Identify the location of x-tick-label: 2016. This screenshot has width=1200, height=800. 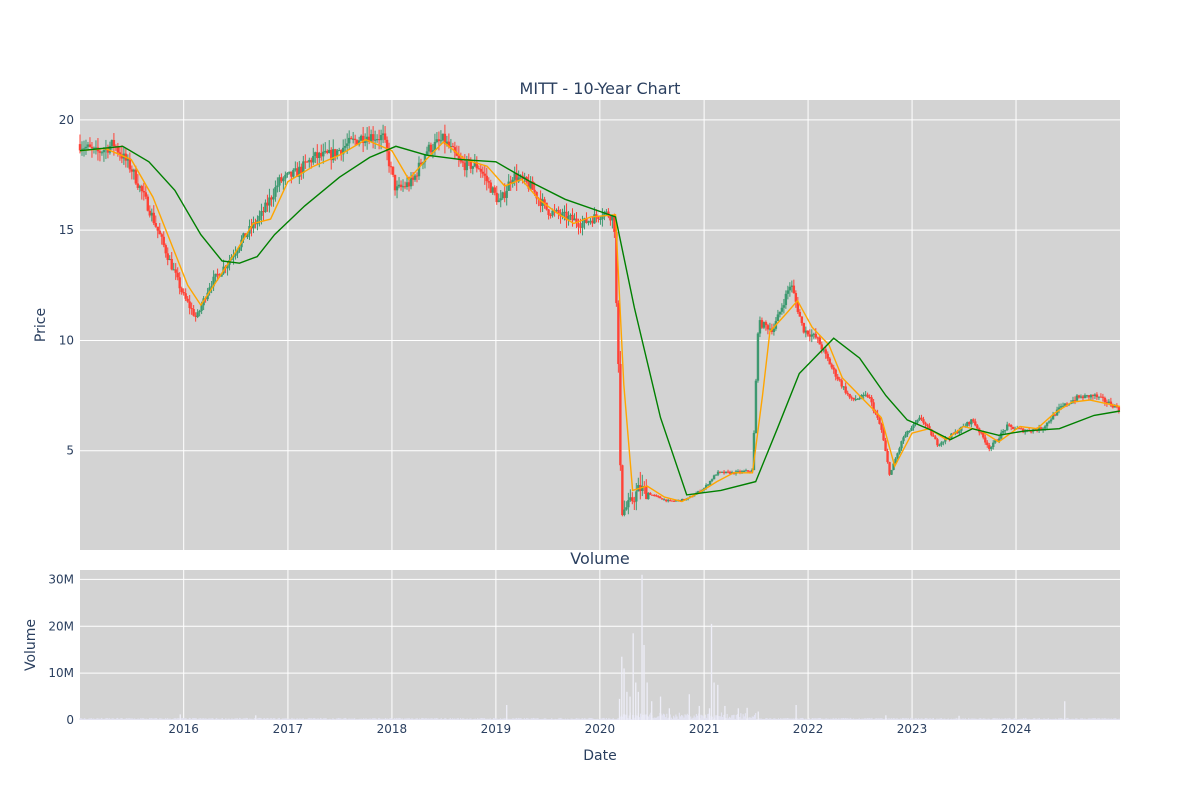
(183, 729).